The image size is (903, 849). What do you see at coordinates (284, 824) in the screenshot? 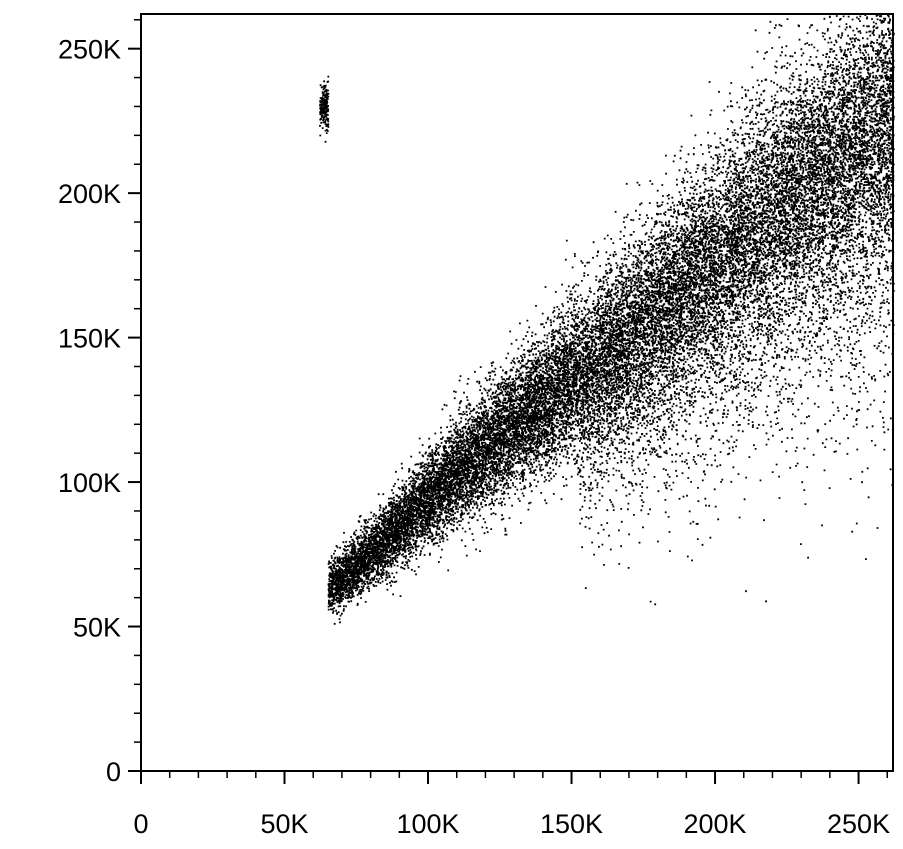
I see `x-tick-label: 50K` at bounding box center [284, 824].